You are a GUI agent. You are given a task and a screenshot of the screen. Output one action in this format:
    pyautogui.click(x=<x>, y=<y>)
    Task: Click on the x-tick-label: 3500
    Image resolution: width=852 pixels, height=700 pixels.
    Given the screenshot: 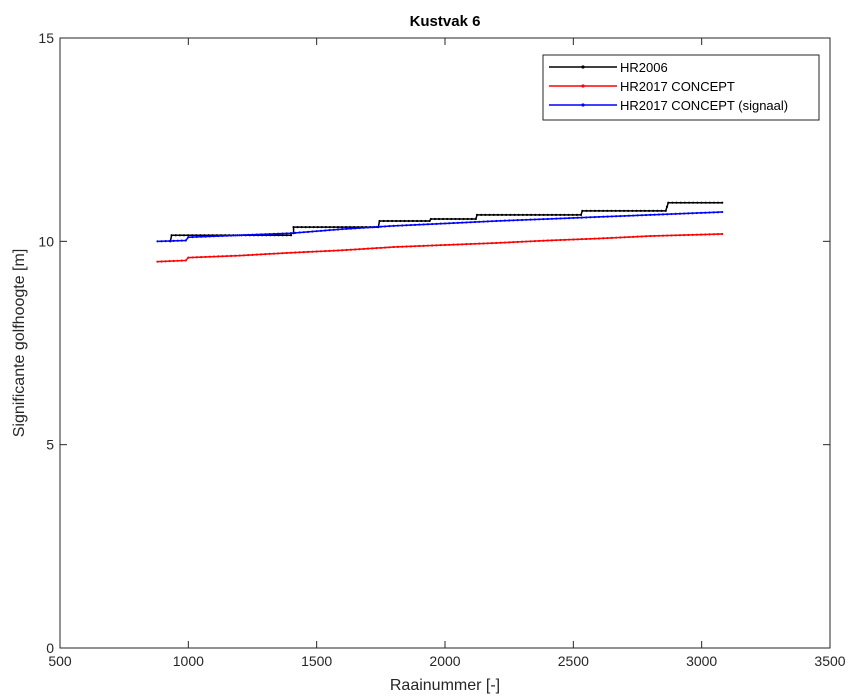 What is the action you would take?
    pyautogui.click(x=829, y=661)
    